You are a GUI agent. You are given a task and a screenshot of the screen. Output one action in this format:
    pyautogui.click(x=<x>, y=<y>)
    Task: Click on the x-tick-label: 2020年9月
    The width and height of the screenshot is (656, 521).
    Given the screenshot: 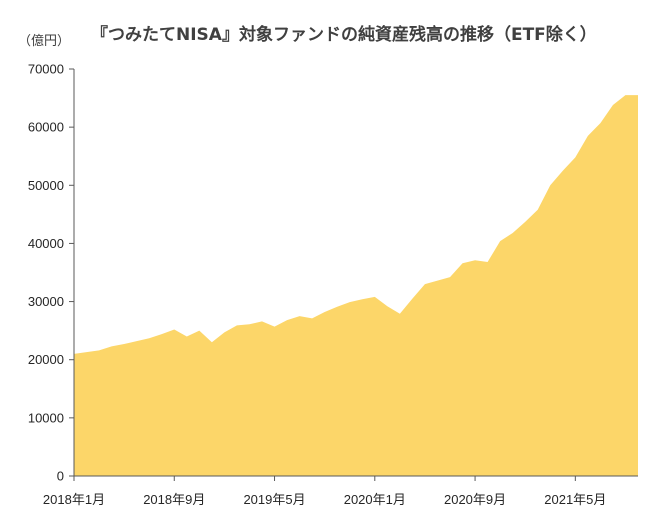 What is the action you would take?
    pyautogui.click(x=475, y=499)
    